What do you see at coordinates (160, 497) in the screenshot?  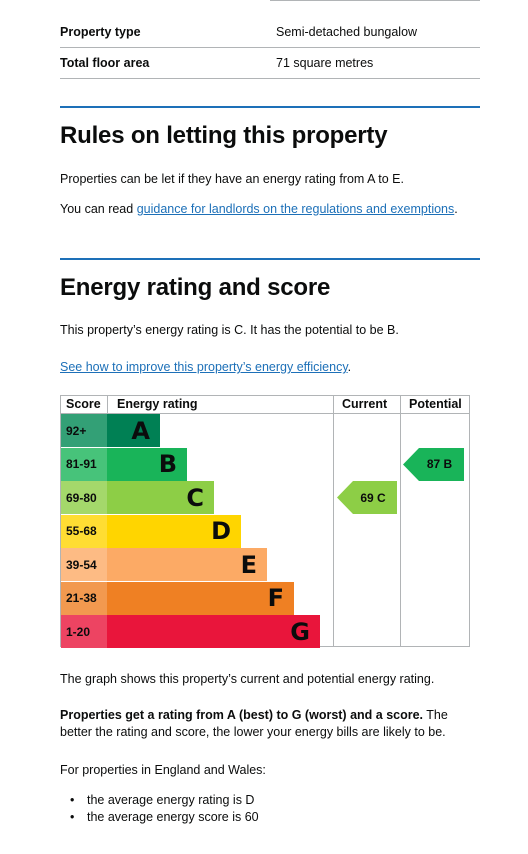 I see `band-bar-c: C` at bounding box center [160, 497].